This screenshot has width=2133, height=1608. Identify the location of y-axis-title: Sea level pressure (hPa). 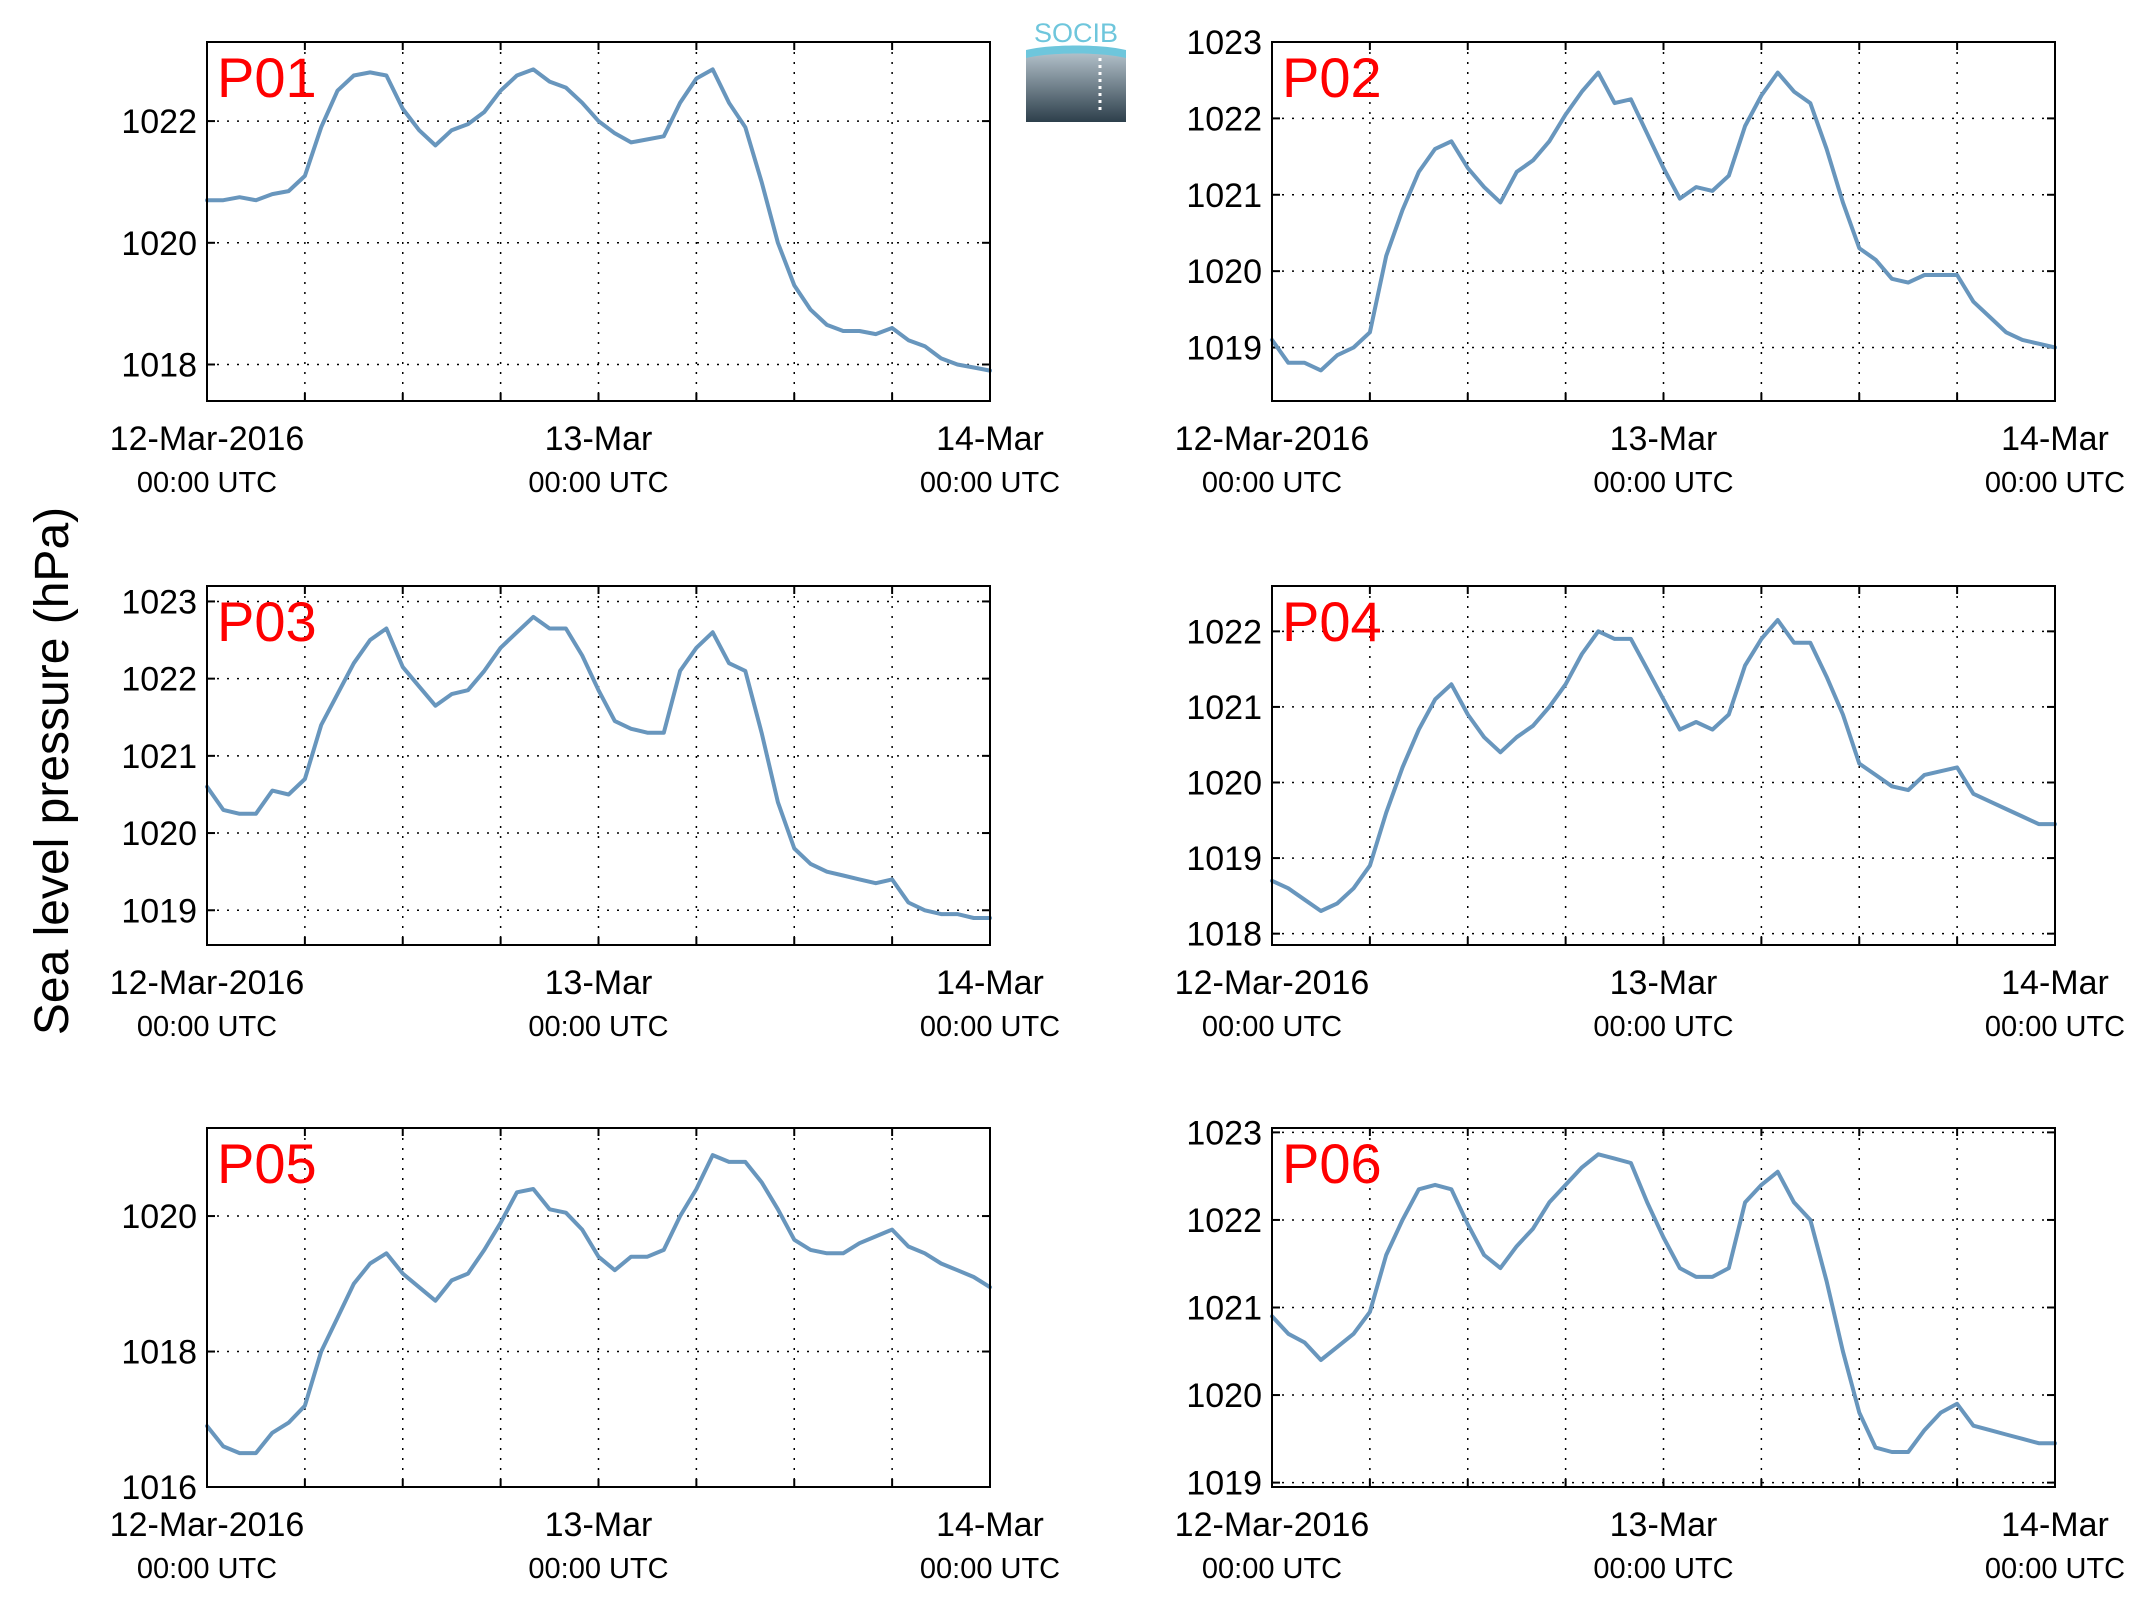
(52, 771).